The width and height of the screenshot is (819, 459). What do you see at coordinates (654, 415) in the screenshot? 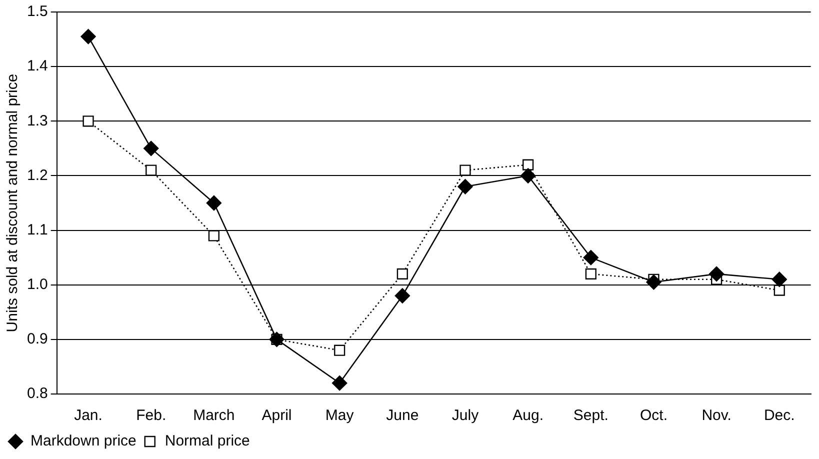
I see `x-tick-label: Oct.` at bounding box center [654, 415].